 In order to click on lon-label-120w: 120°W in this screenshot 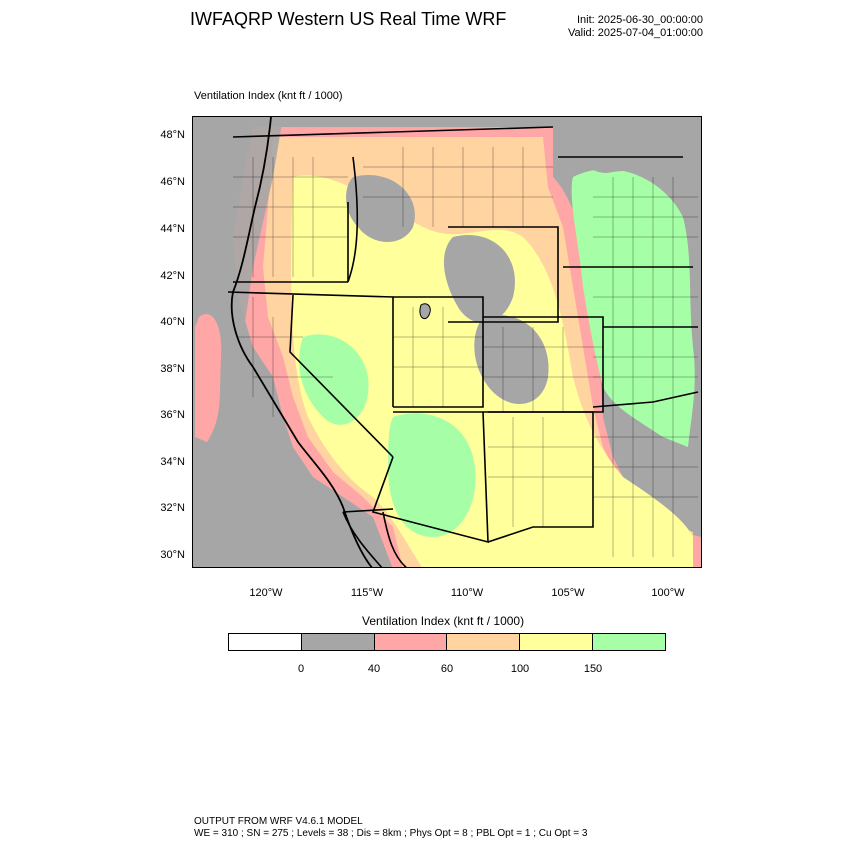, I will do `click(266, 593)`.